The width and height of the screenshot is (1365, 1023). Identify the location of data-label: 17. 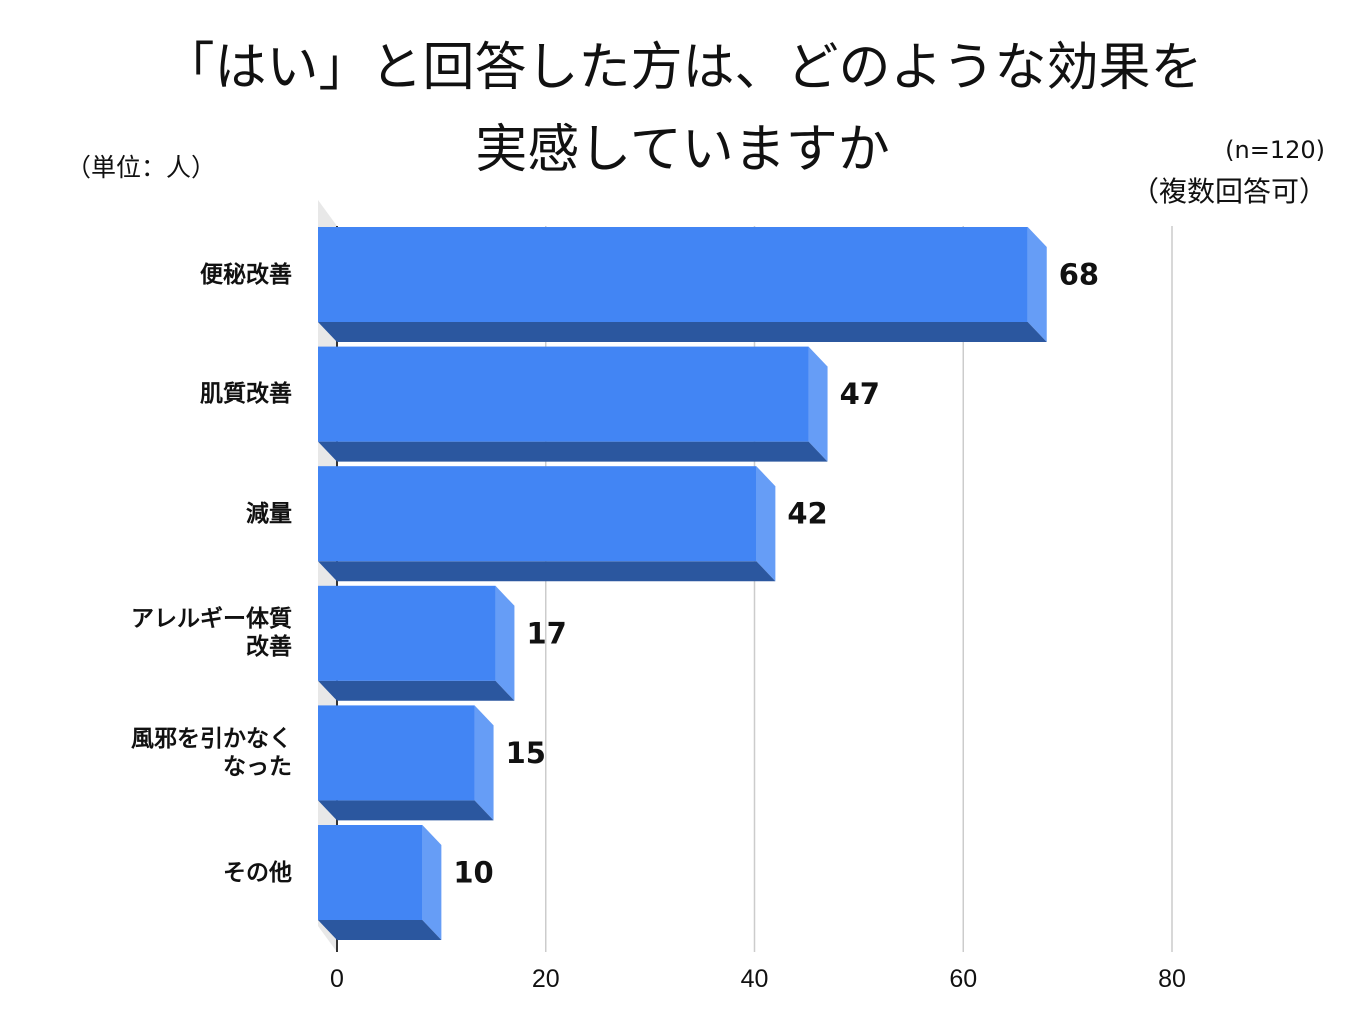
(546, 633).